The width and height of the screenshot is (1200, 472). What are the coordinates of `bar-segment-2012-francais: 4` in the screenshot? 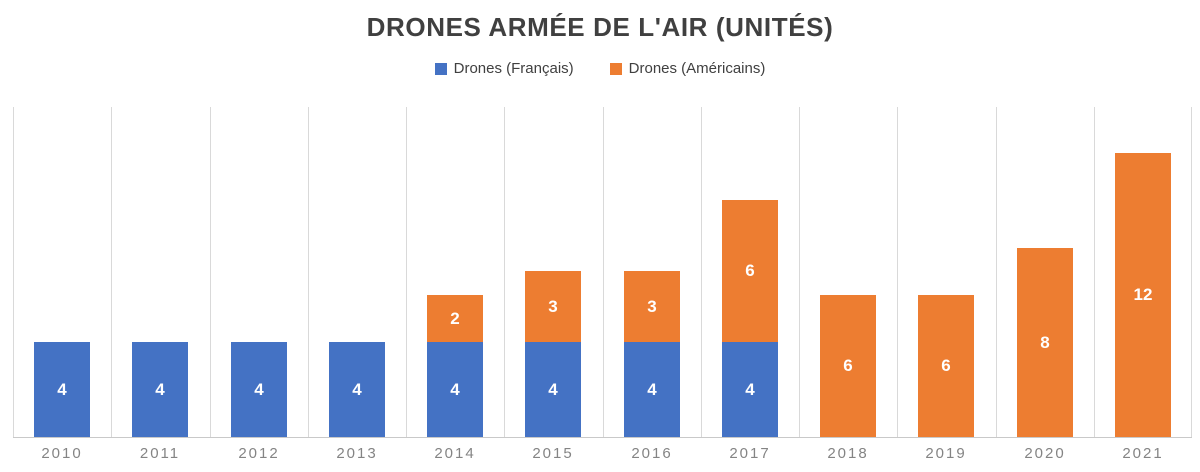 It's located at (259, 389).